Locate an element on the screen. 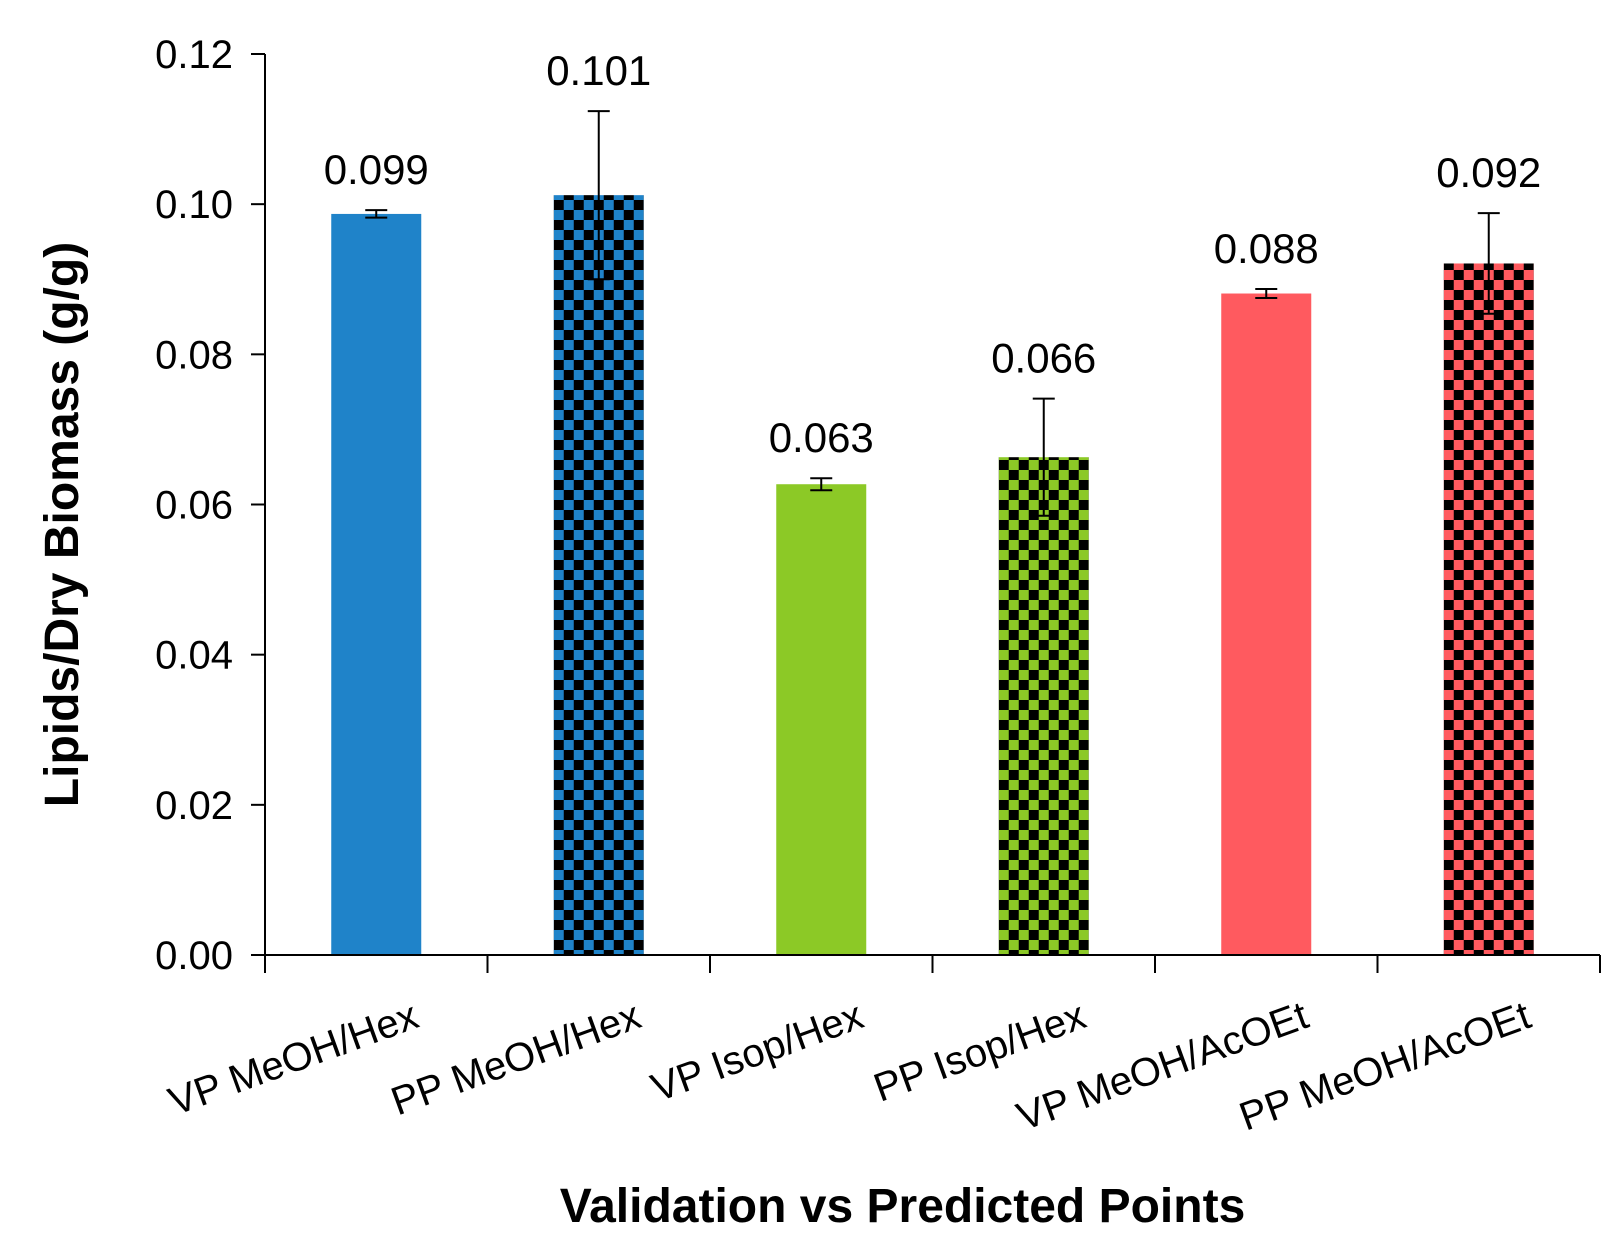 The height and width of the screenshot is (1244, 1618). data-label: 0.063 is located at coordinates (821, 437).